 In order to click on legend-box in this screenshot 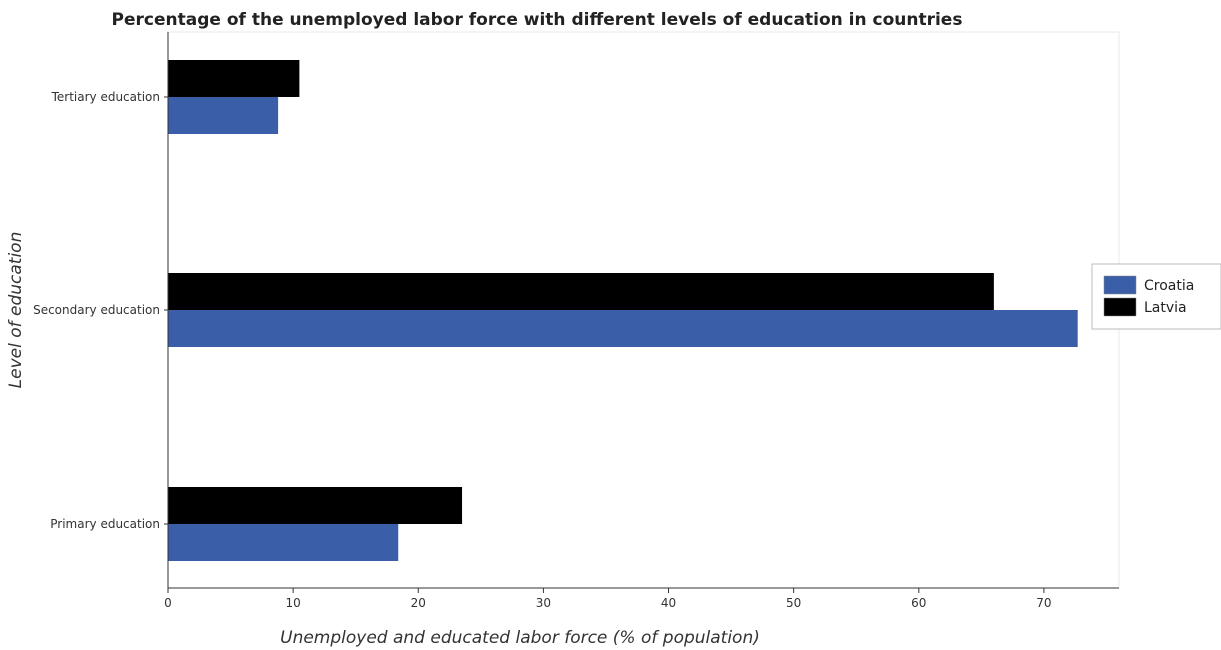, I will do `click(1156, 296)`.